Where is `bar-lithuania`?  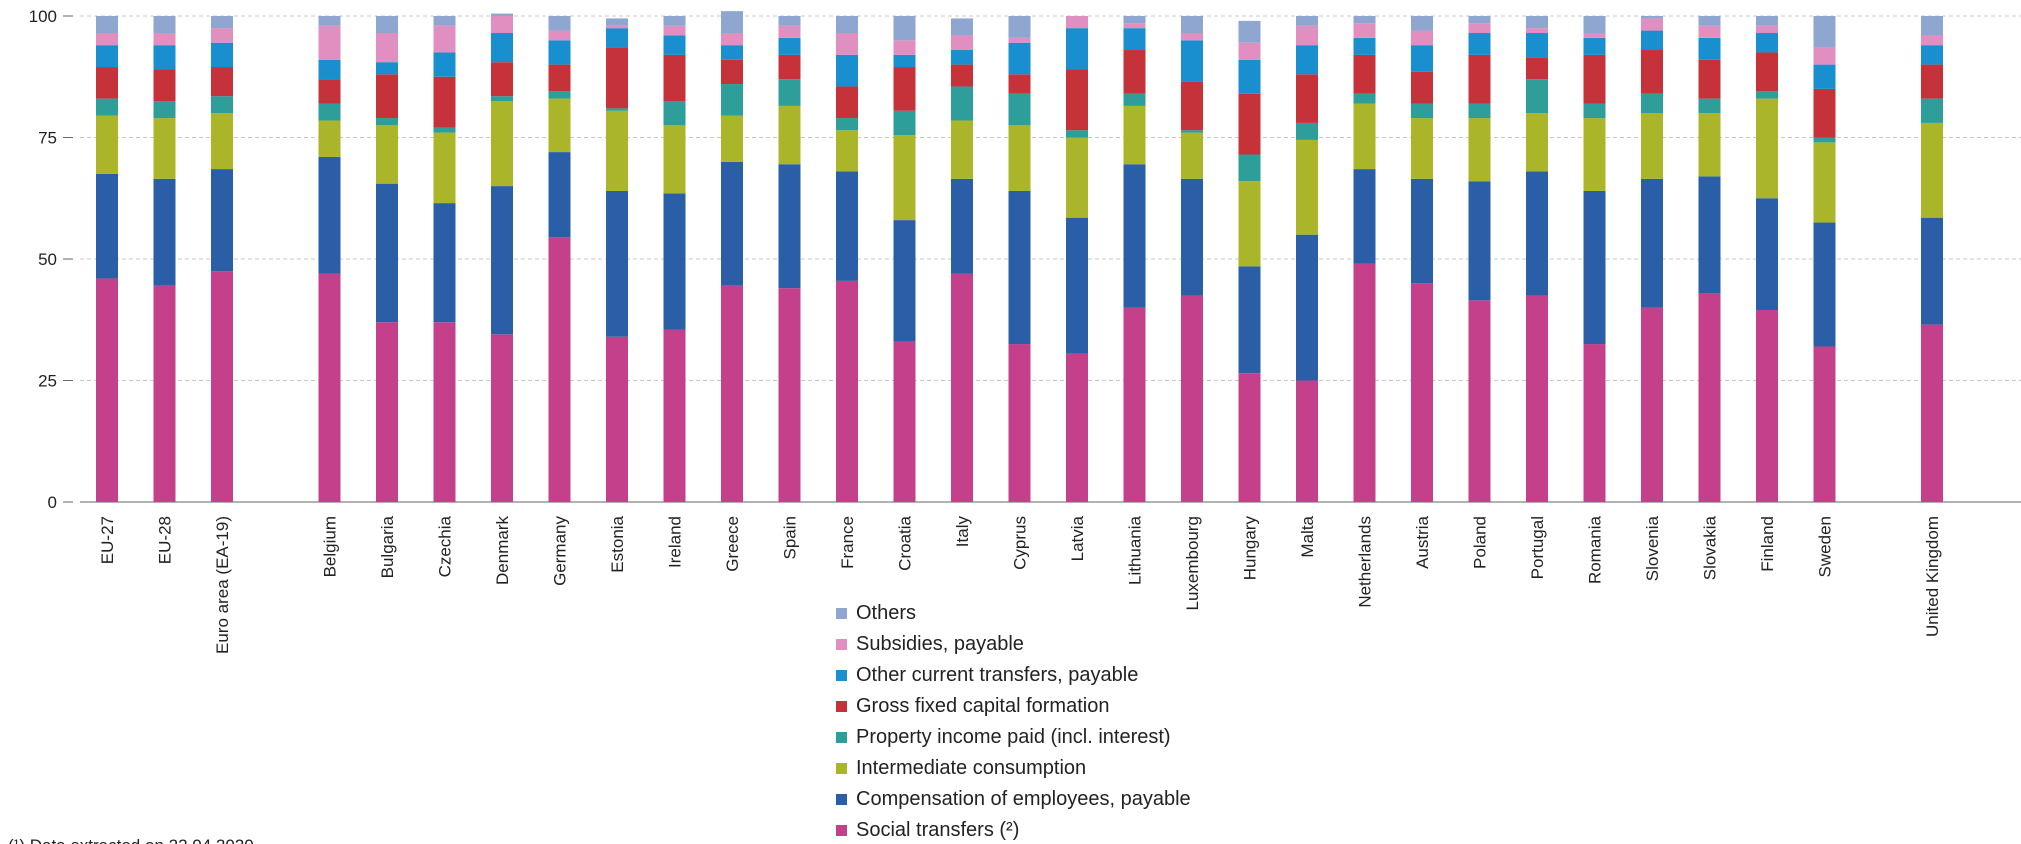 bar-lithuania is located at coordinates (1134, 259).